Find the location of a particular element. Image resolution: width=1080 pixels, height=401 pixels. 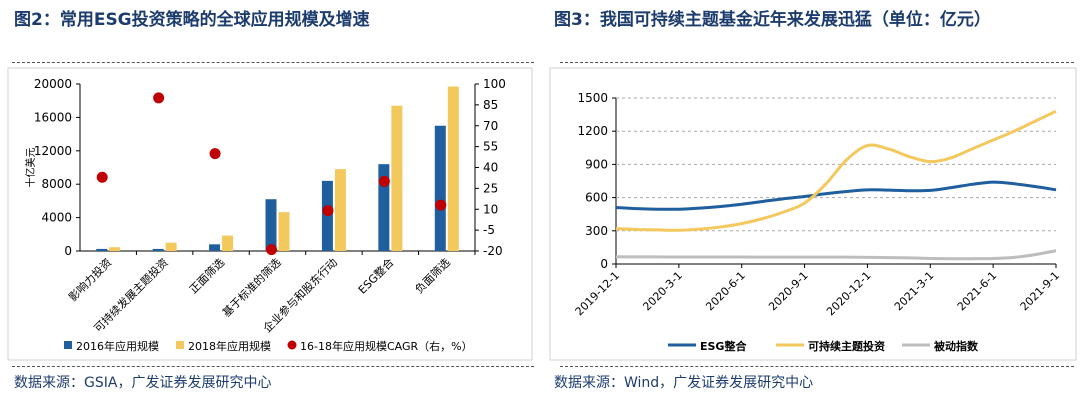

y-tick-label: 12000 is located at coordinates (53, 151).